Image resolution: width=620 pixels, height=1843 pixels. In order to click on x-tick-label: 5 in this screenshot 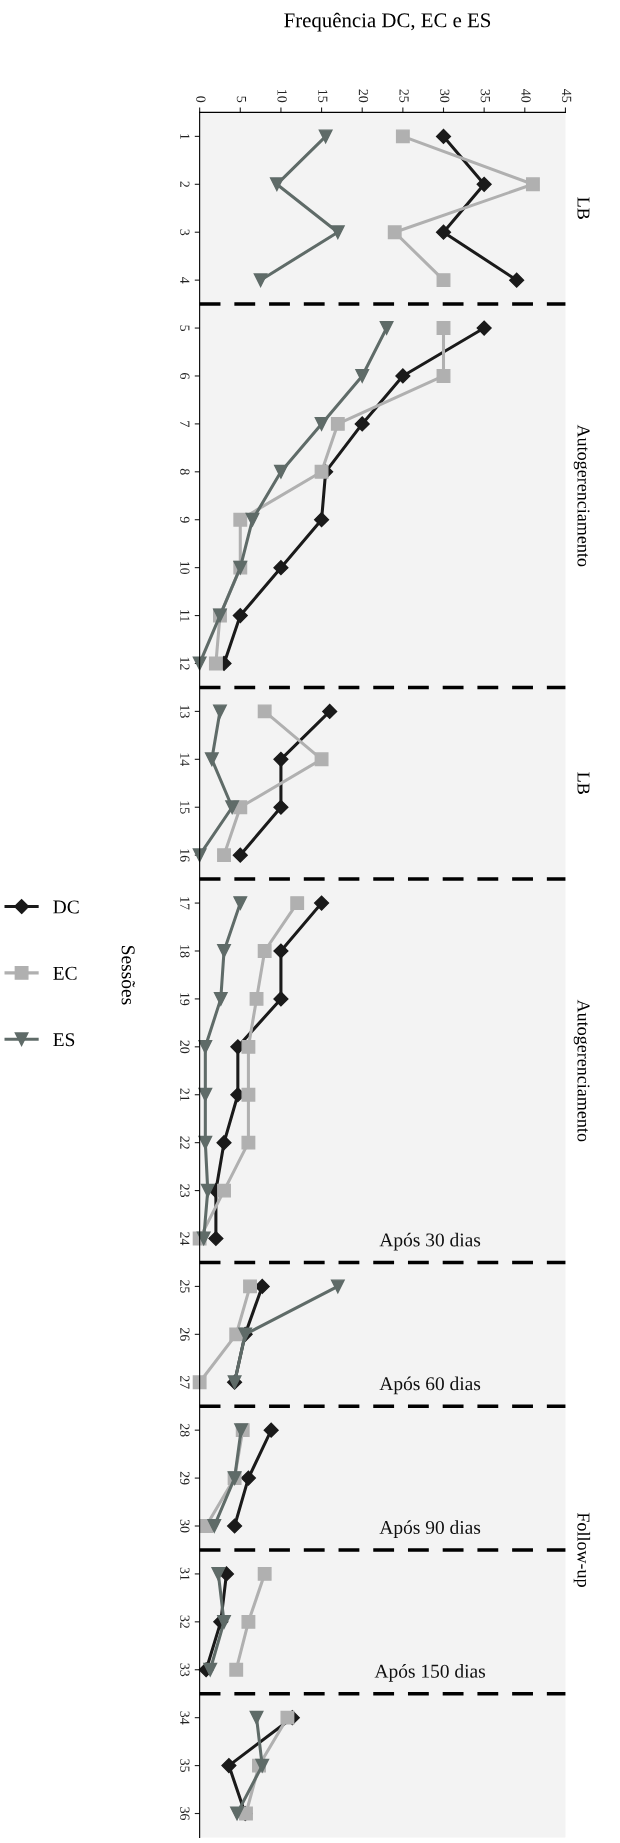, I will do `click(241, 99)`.